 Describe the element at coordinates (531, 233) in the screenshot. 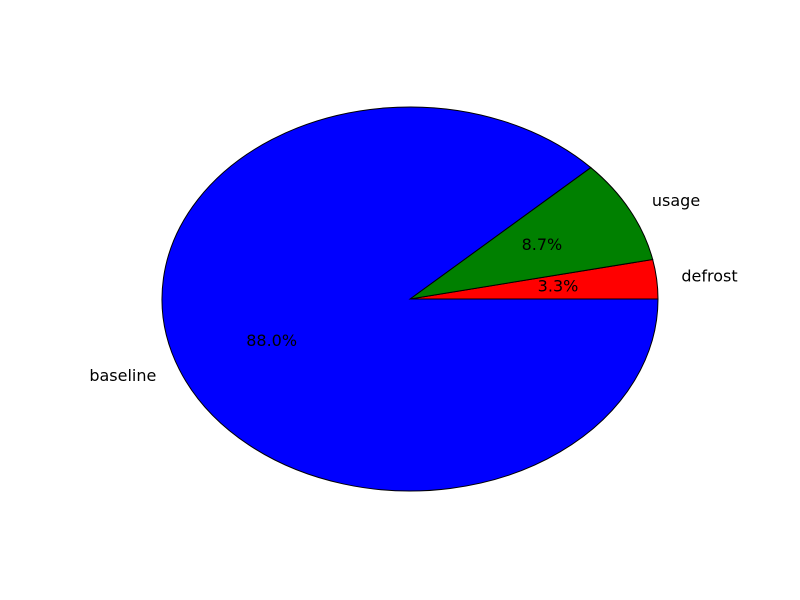

I see `pie-slice-usage` at that location.